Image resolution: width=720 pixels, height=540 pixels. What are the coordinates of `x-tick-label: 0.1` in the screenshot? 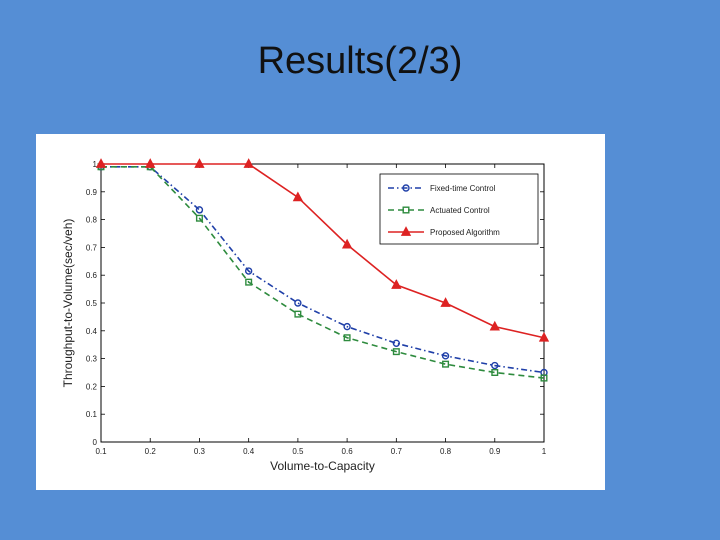 It's located at (101, 451).